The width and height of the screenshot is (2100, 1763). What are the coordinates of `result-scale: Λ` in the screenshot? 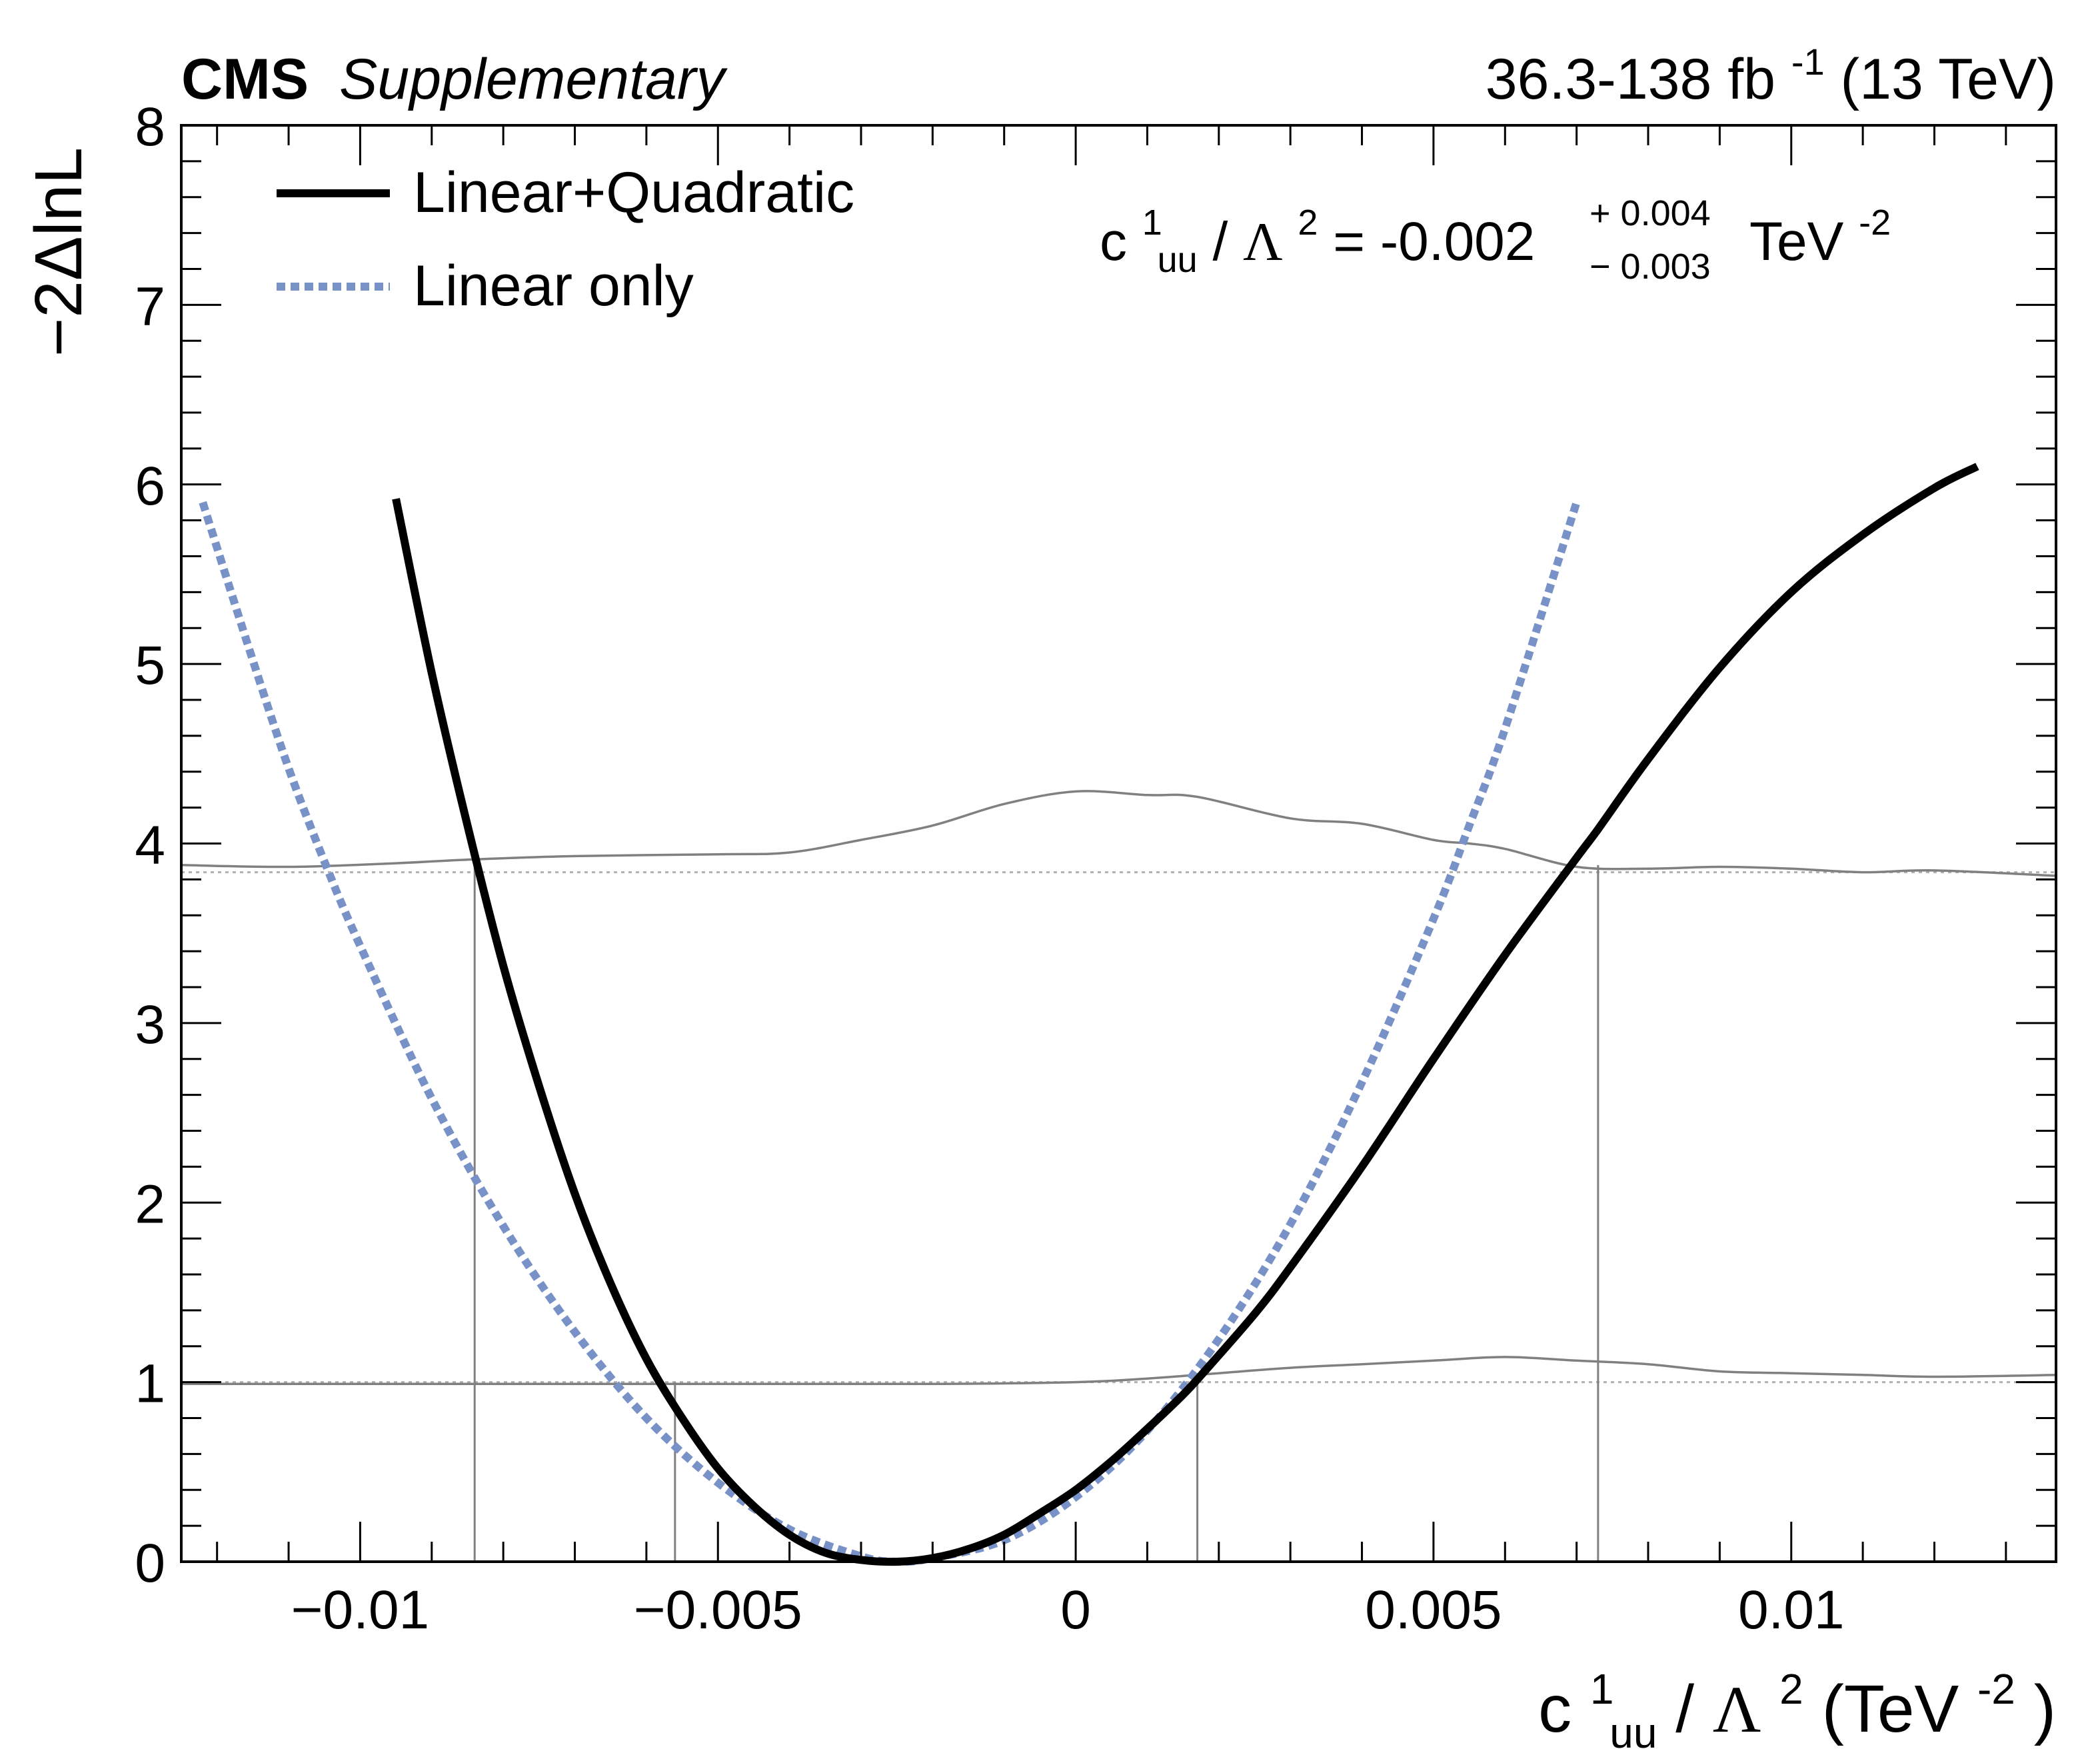 It's located at (1262, 241).